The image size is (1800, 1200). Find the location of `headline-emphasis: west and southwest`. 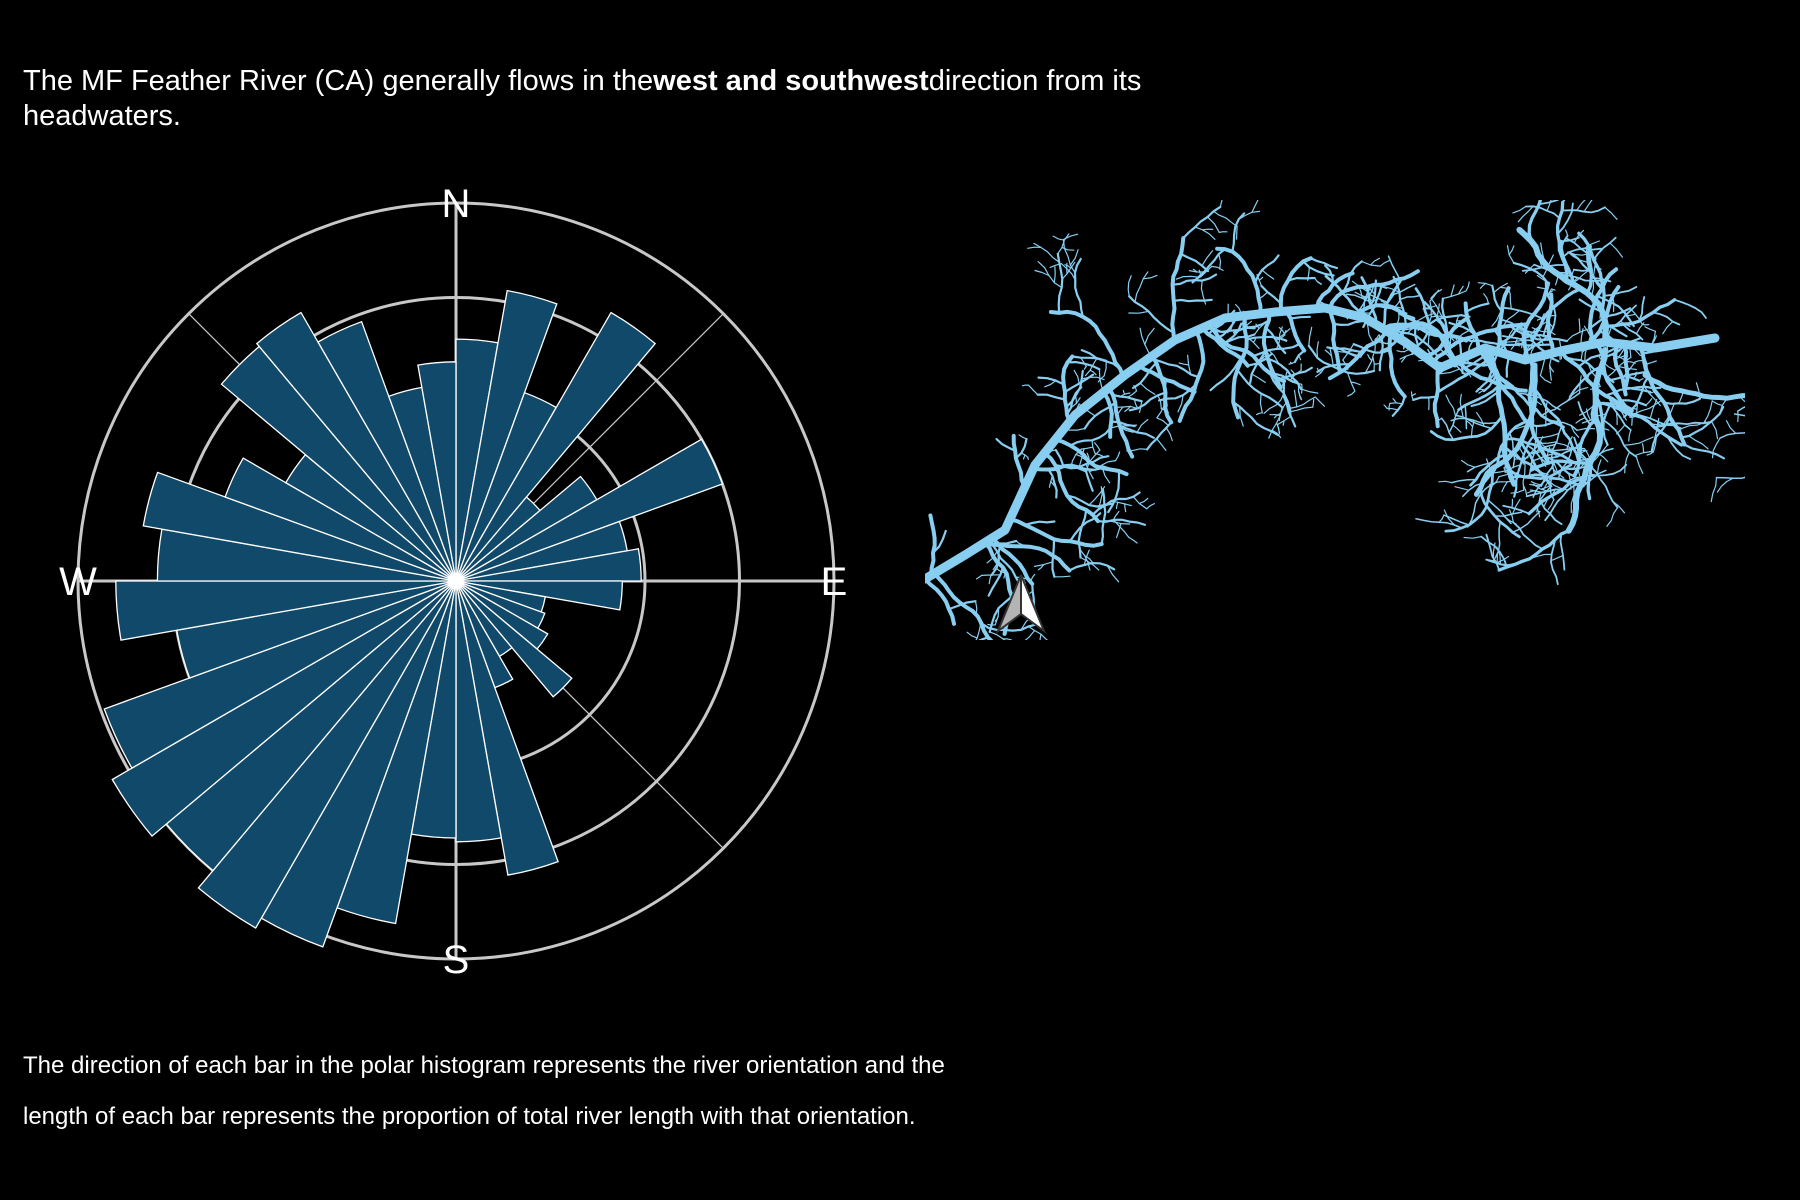

headline-emphasis: west and southwest is located at coordinates (791, 81).